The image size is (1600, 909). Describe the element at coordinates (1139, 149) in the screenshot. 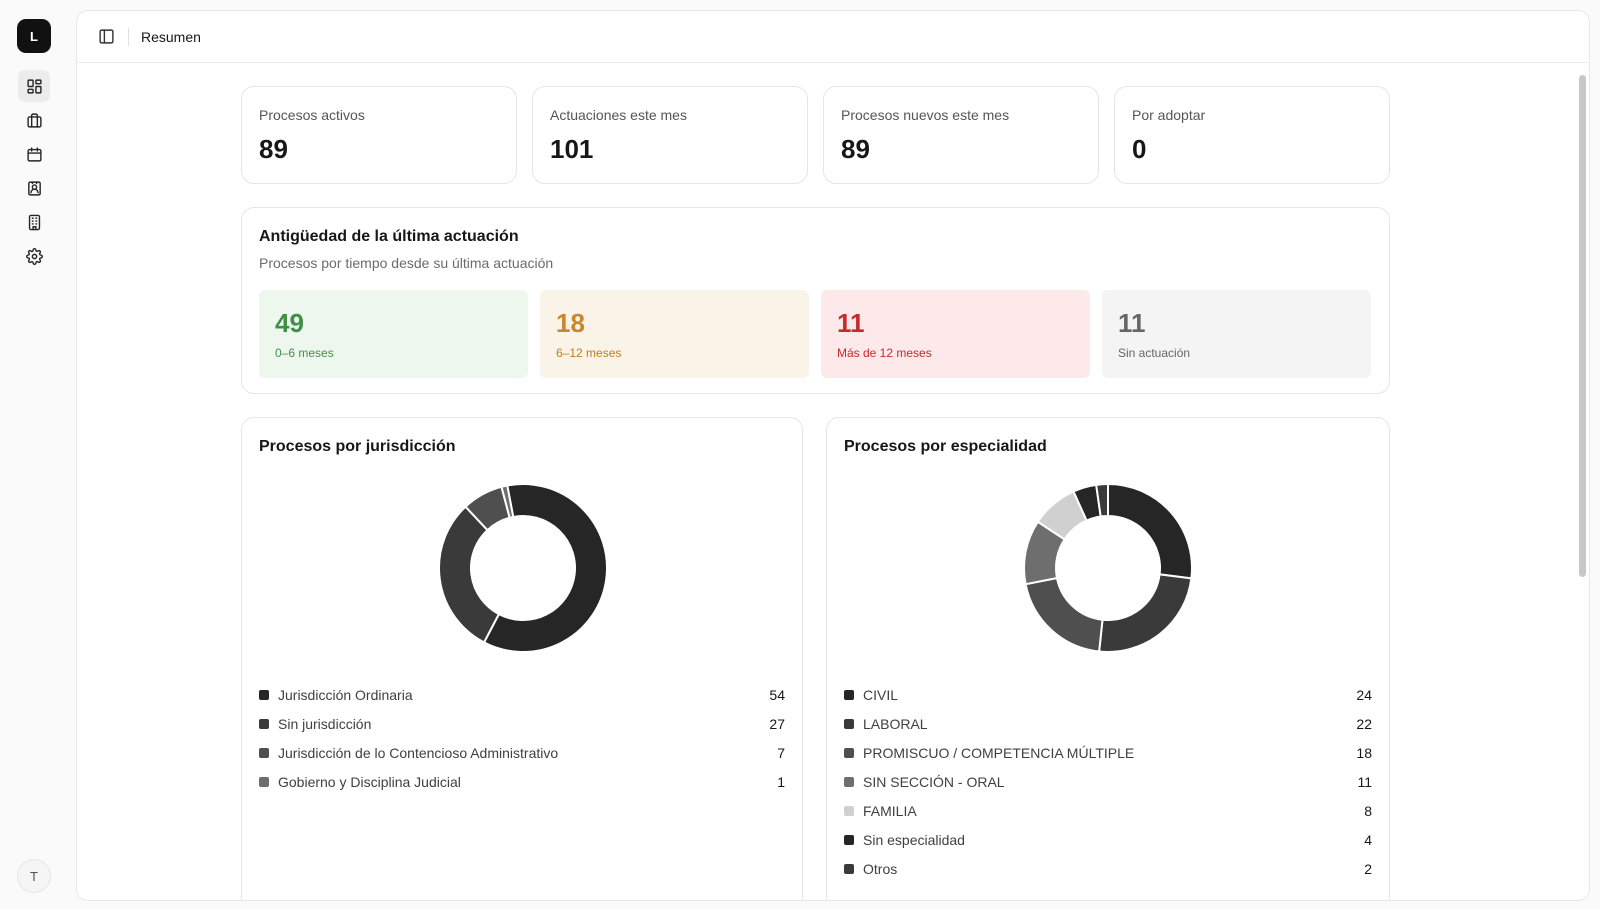

I see `stat-value: 0` at that location.